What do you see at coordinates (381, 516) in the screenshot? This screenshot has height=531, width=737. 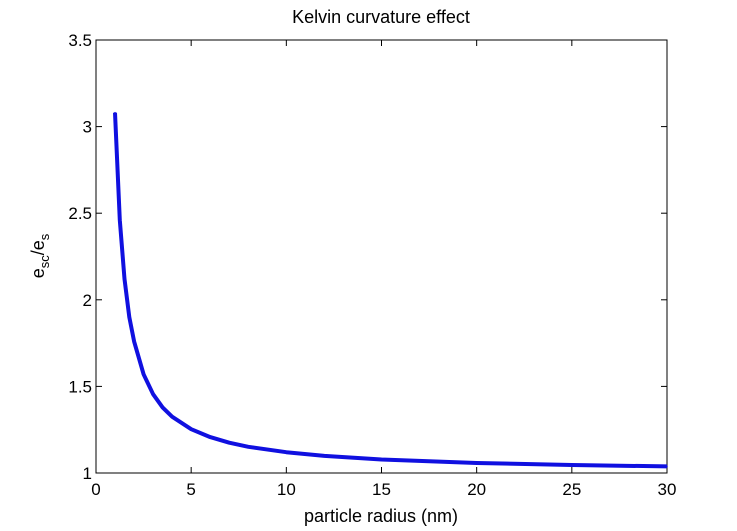 I see `x-axis-title: particle radius (nm)` at bounding box center [381, 516].